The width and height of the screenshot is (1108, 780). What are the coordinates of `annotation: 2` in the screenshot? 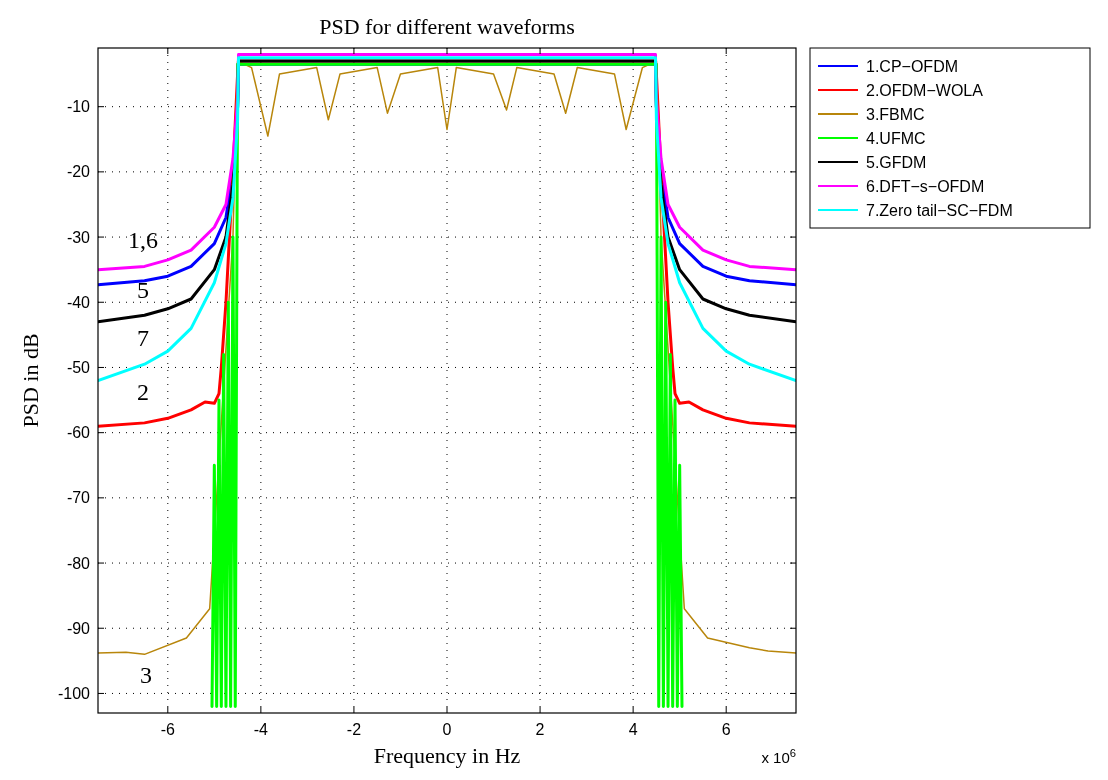 It's located at (143, 392).